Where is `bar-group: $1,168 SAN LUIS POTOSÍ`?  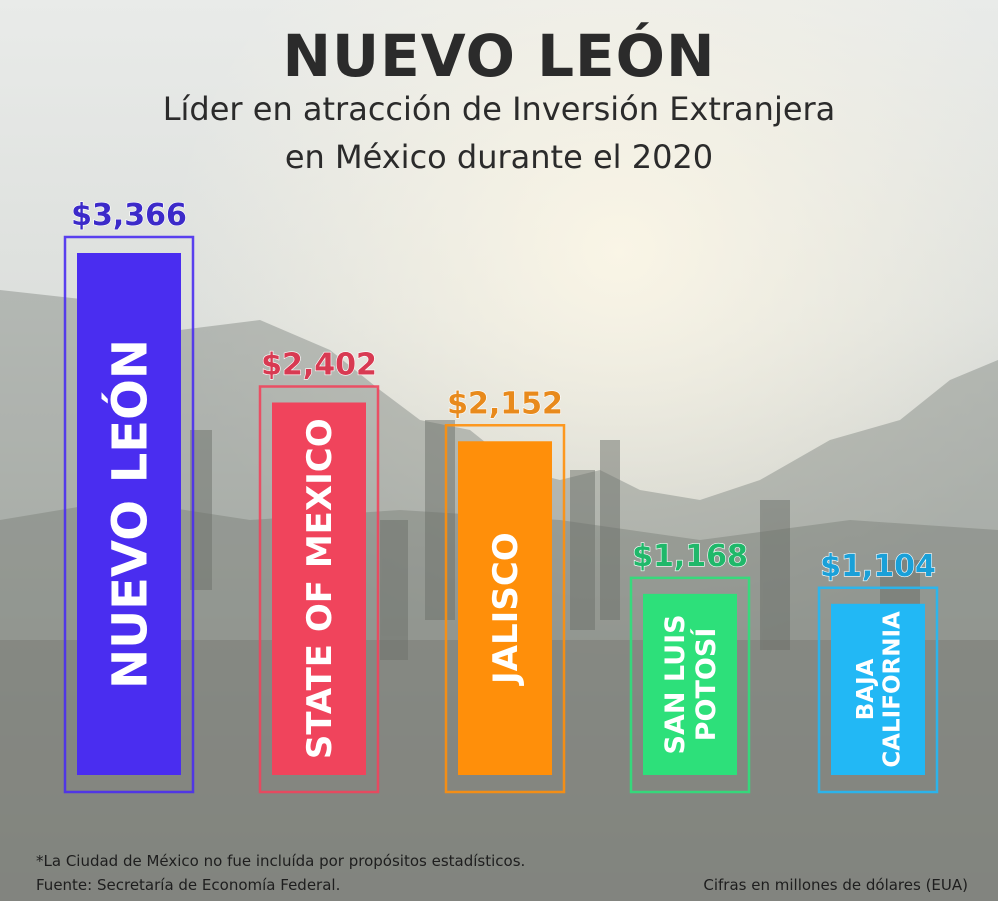 bar-group: $1,168 SAN LUIS POTOSÍ is located at coordinates (690, 666).